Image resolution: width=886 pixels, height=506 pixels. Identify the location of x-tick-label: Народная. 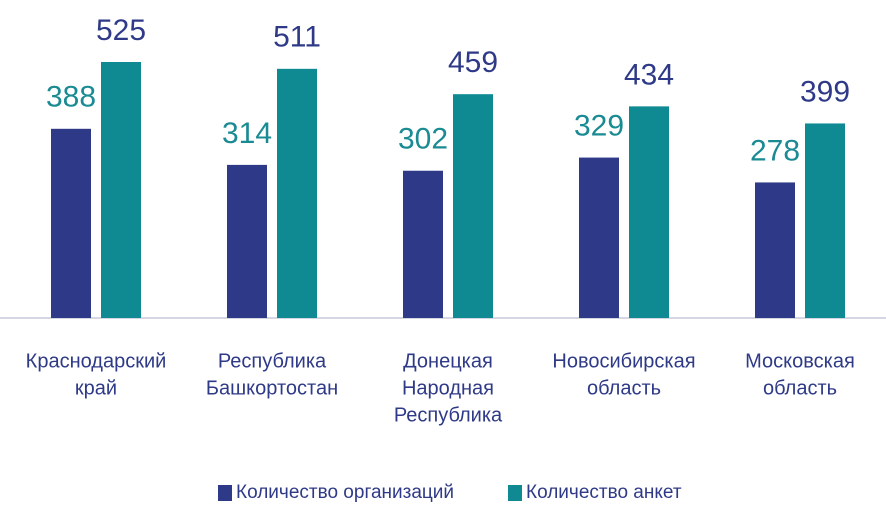
(448, 388).